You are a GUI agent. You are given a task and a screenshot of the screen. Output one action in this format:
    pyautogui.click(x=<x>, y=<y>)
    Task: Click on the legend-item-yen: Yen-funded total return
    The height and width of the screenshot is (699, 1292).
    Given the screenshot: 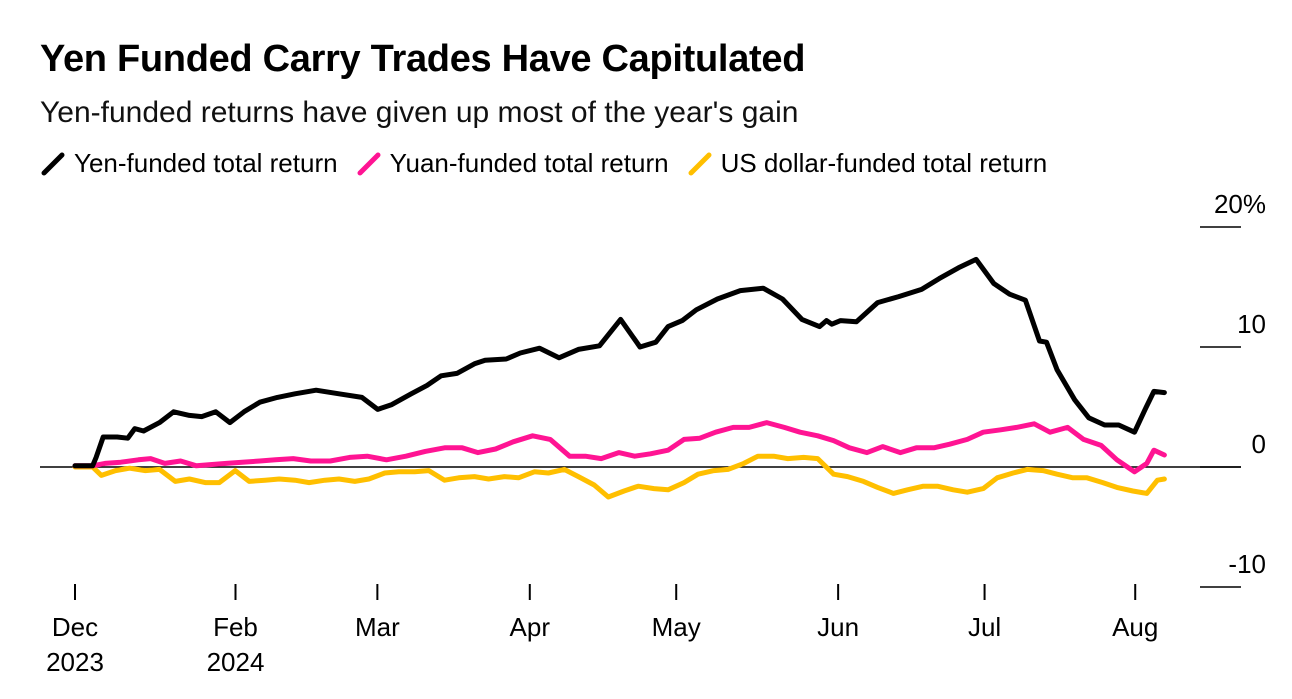 What is the action you would take?
    pyautogui.click(x=189, y=163)
    